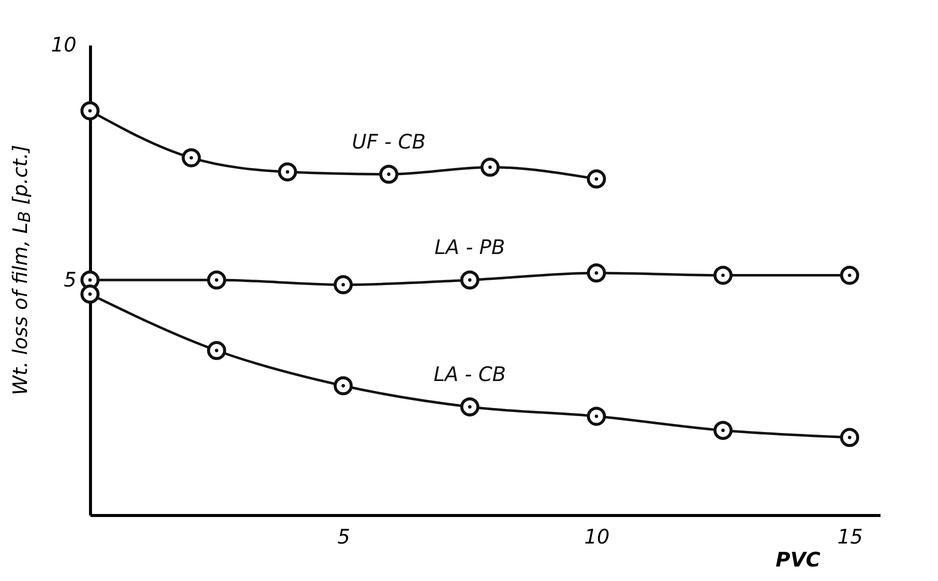  What do you see at coordinates (597, 536) in the screenshot?
I see `x-tick-label: 10` at bounding box center [597, 536].